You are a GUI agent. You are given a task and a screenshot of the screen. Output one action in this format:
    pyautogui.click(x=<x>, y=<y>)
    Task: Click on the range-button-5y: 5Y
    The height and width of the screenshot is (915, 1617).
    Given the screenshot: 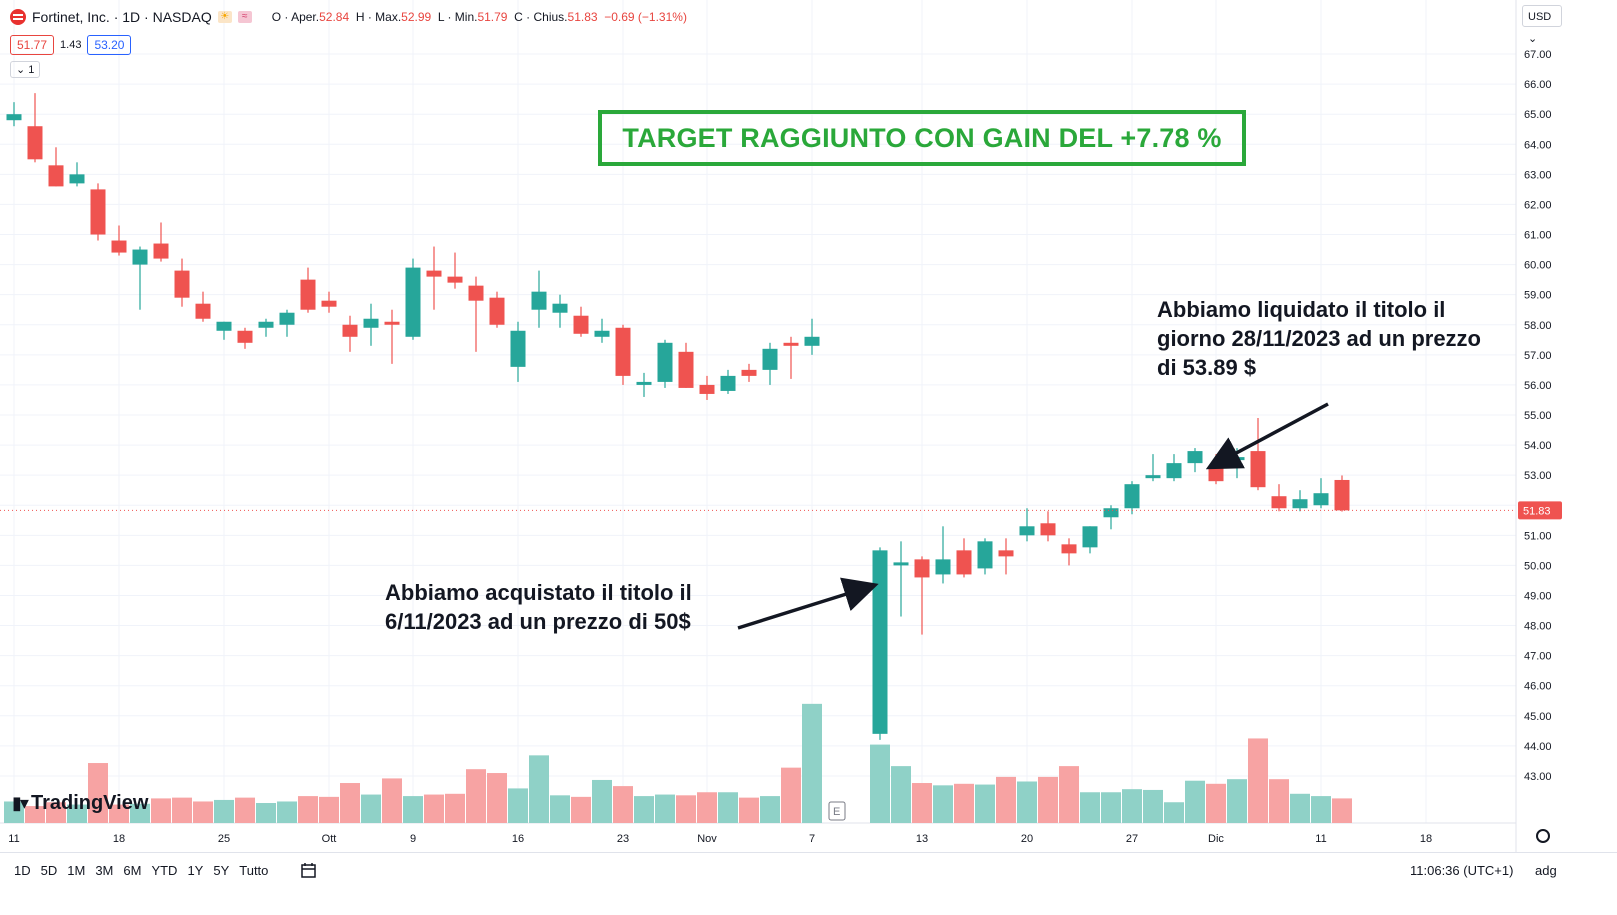 What is the action you would take?
    pyautogui.click(x=221, y=870)
    